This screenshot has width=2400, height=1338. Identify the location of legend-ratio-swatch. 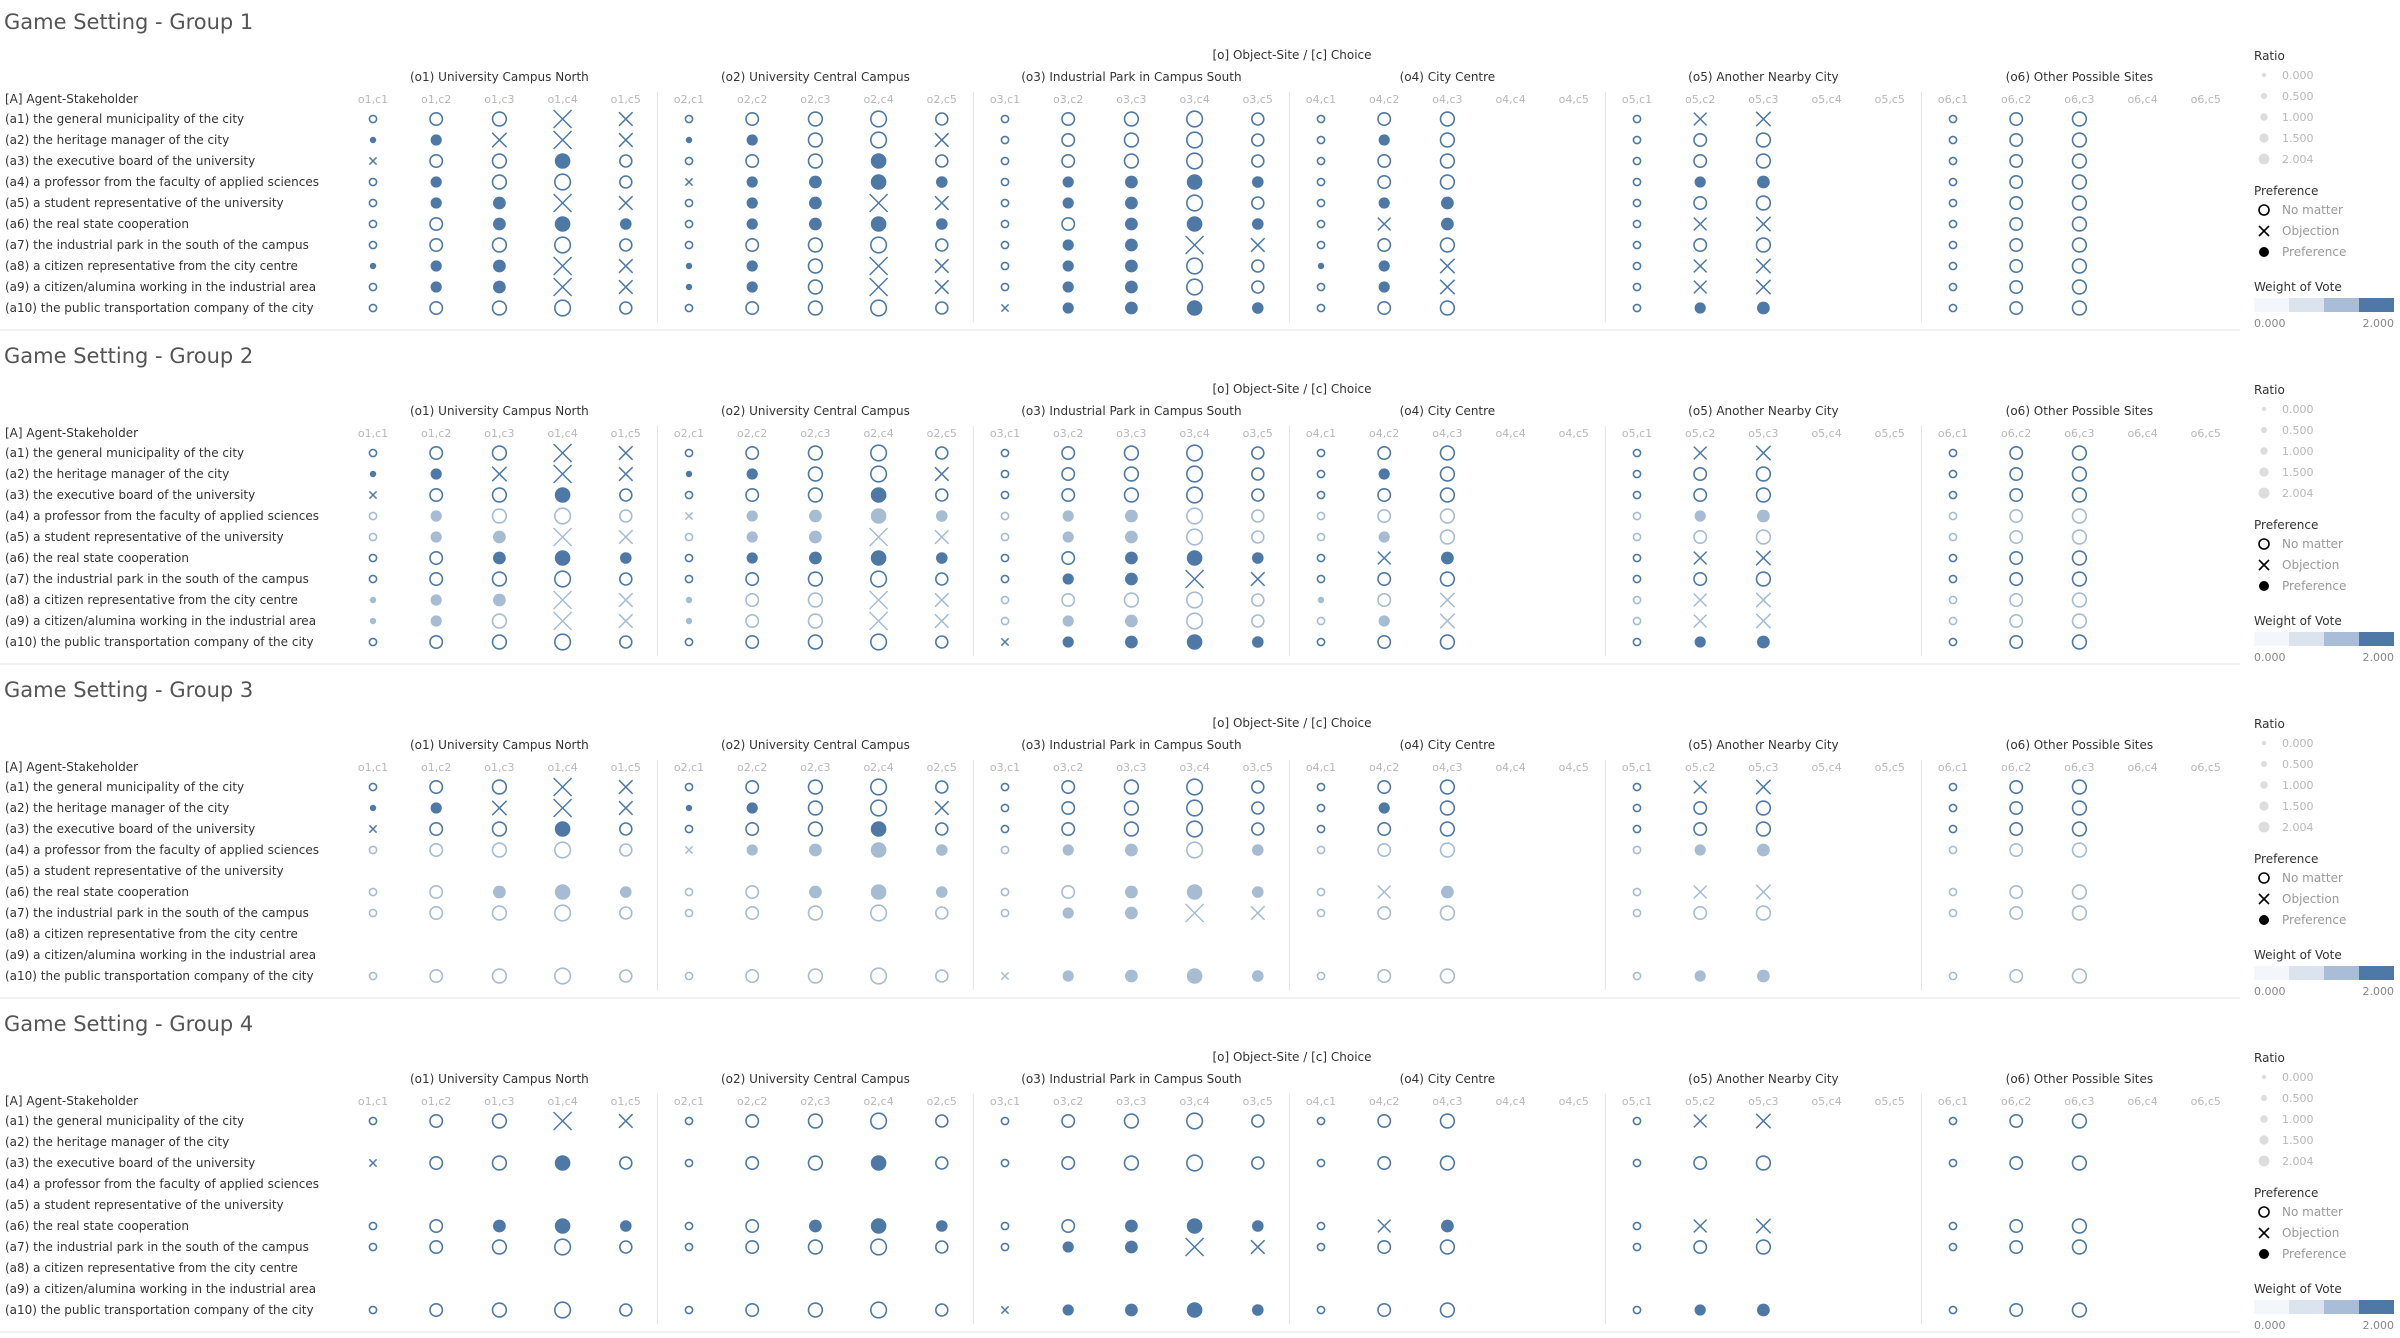
(2264, 743).